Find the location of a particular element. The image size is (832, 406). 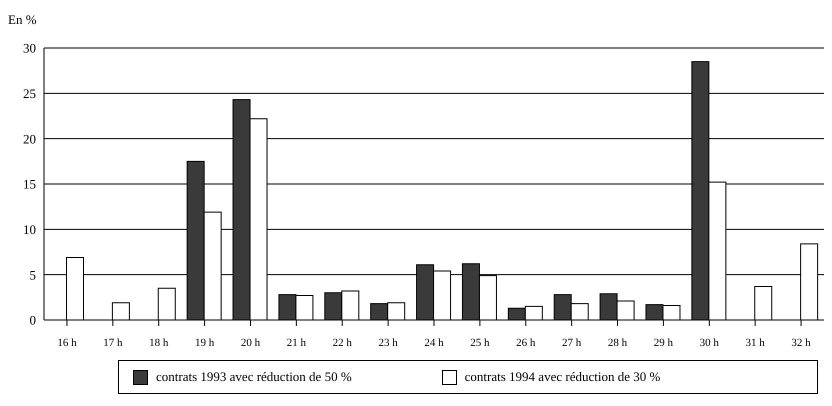

x-tick-label: 32 h is located at coordinates (801, 342).